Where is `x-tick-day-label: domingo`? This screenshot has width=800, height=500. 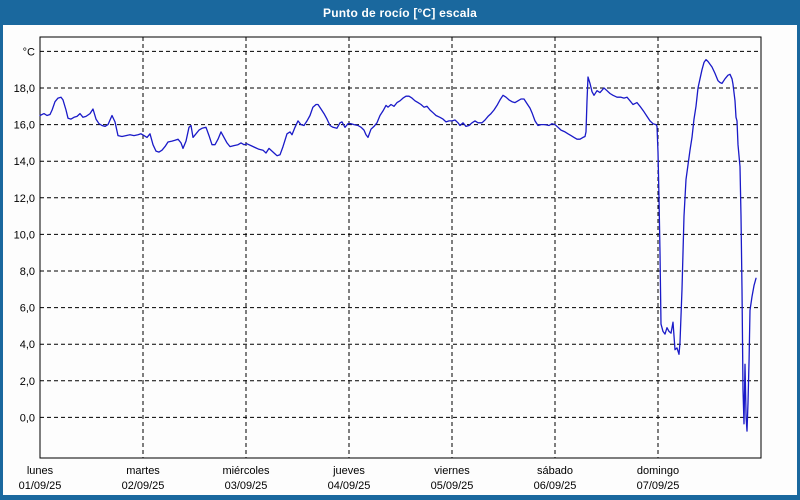
x-tick-day-label: domingo is located at coordinates (658, 471).